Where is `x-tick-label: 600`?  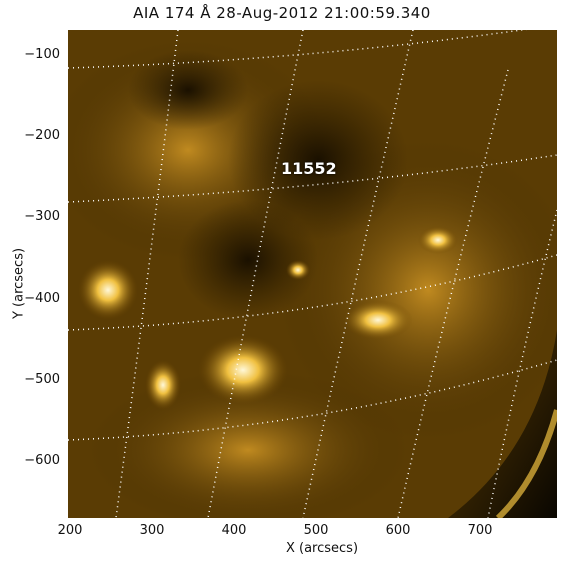
x-tick-label: 600 is located at coordinates (398, 530).